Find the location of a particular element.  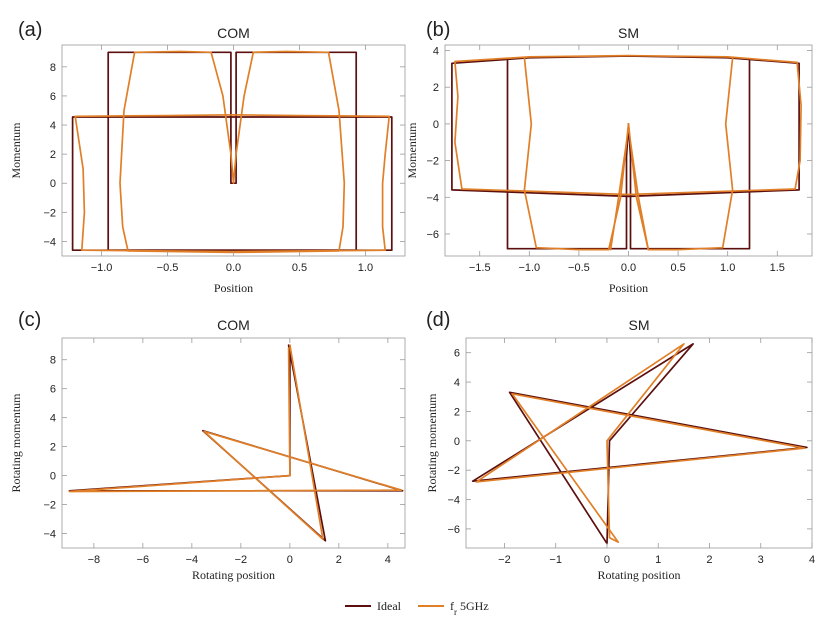

legend-label-1: fr 5GHz is located at coordinates (469, 608).